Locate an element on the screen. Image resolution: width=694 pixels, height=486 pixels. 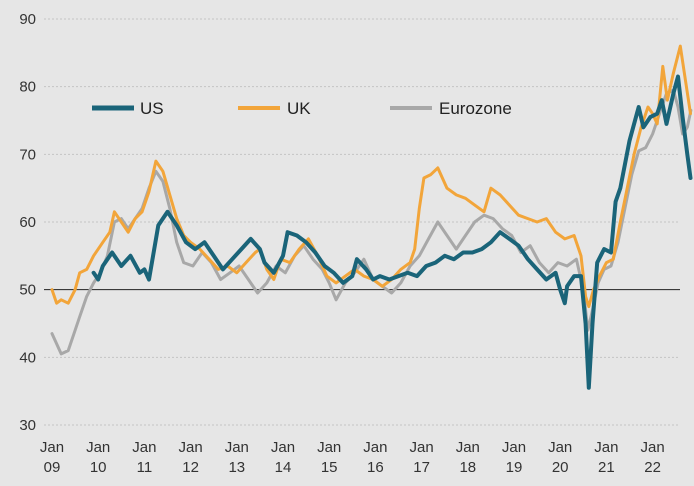
legend-item-uk: UK is located at coordinates (274, 108).